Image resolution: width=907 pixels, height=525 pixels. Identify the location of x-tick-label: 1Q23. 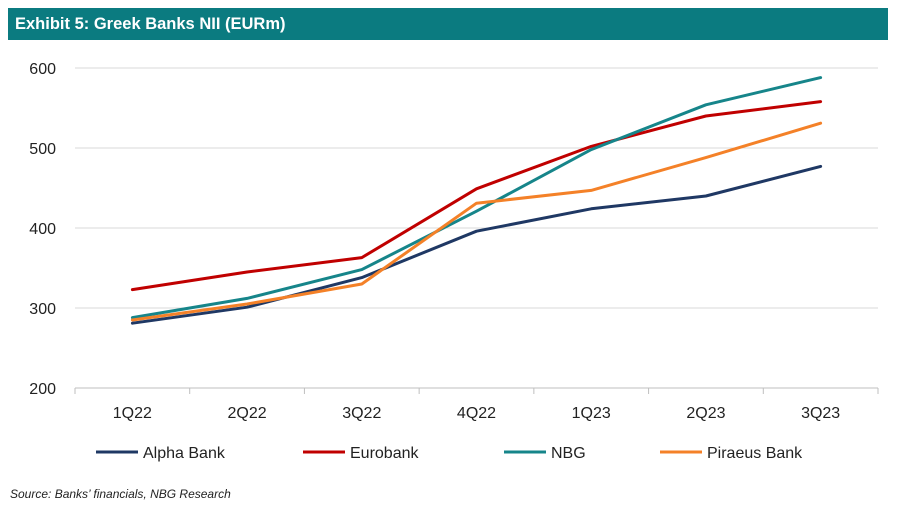
(591, 413).